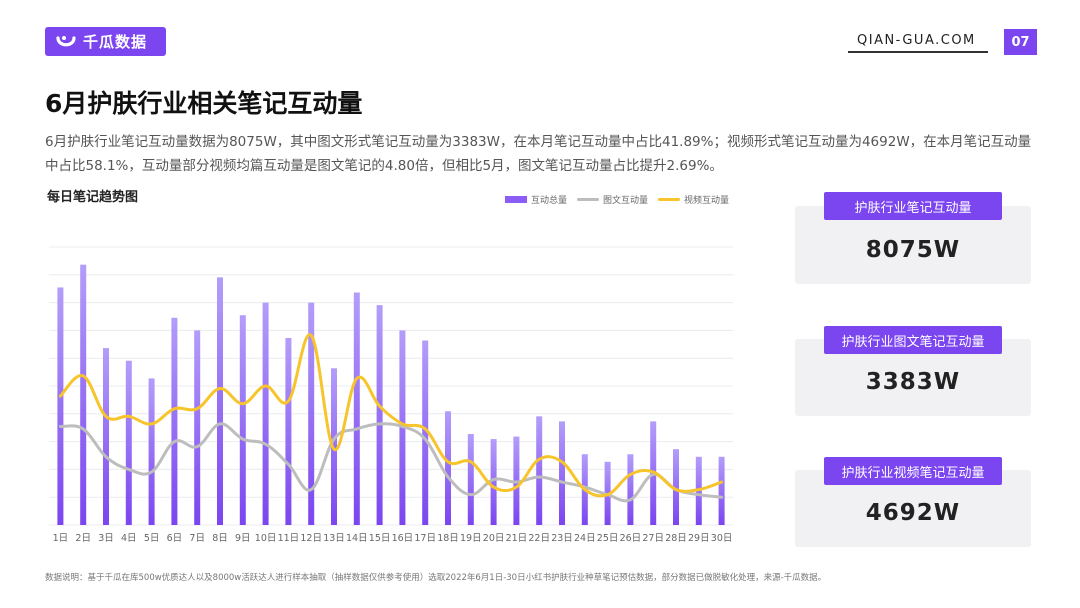 The width and height of the screenshot is (1080, 608). I want to click on legend-item-video: 视频互动量, so click(693, 199).